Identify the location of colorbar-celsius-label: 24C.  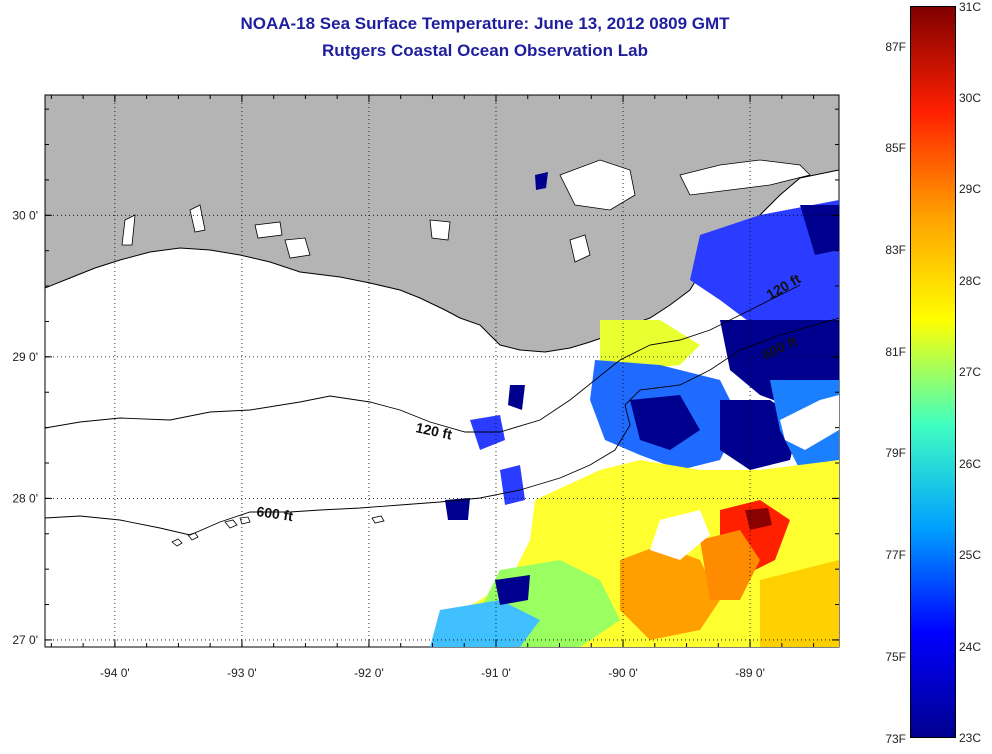
(970, 646).